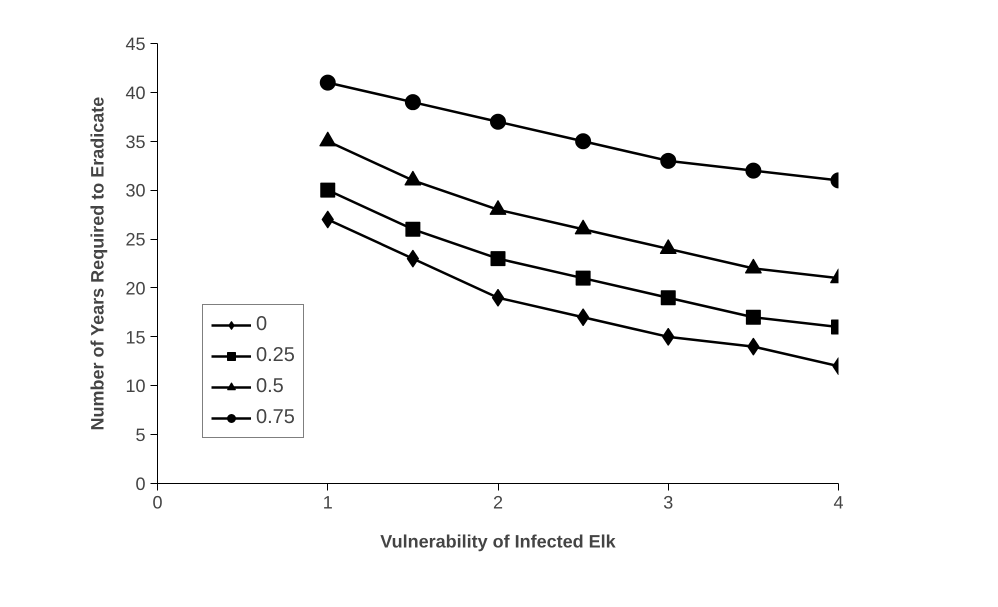  What do you see at coordinates (135, 337) in the screenshot?
I see `y-tick-label: 15` at bounding box center [135, 337].